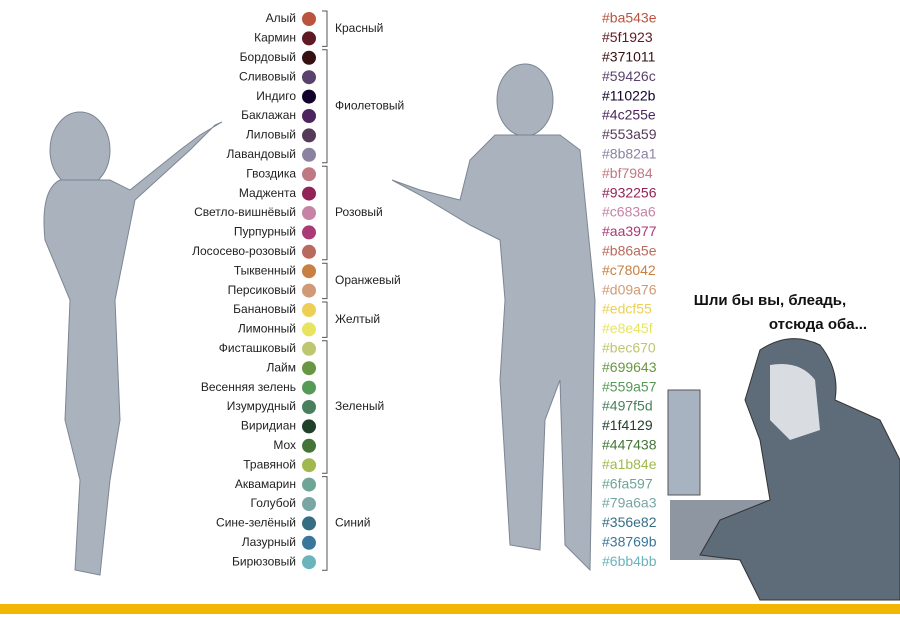  What do you see at coordinates (770, 300) in the screenshot?
I see `caption-line: Шли бы вы, блеадь,` at bounding box center [770, 300].